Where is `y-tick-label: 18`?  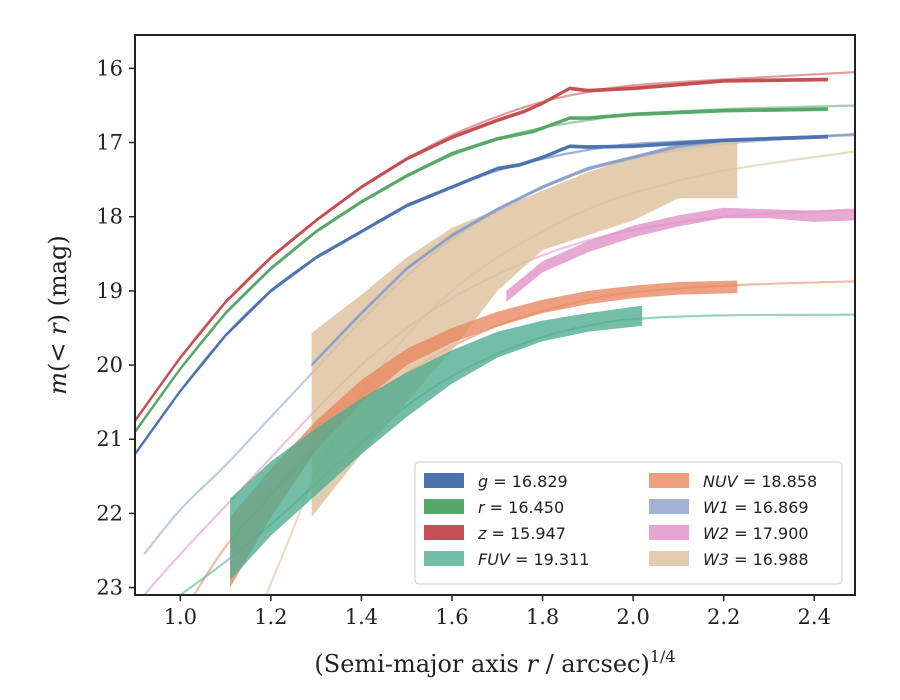
y-tick-label: 18 is located at coordinates (109, 217).